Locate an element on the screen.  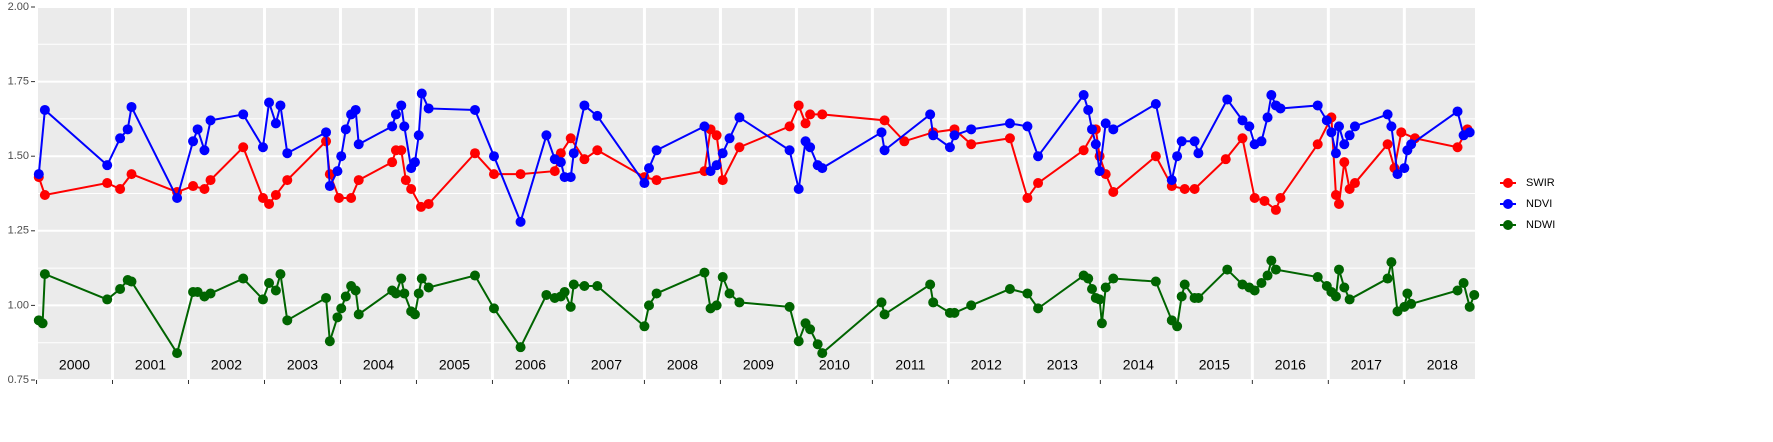
x-tick-label: 2013 is located at coordinates (1062, 365).